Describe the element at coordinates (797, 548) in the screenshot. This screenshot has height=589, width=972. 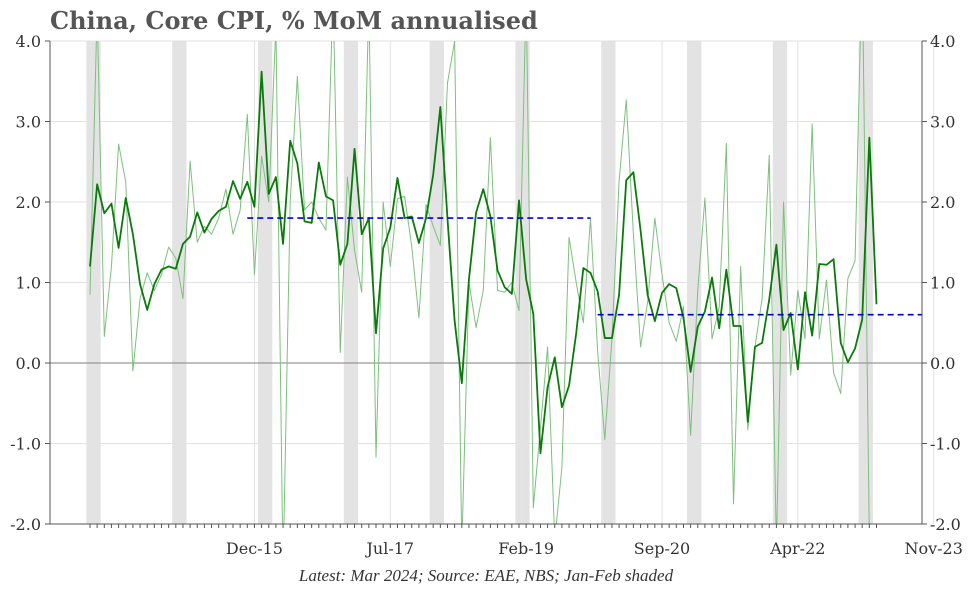
I see `x-tick-label: Apr-22` at that location.